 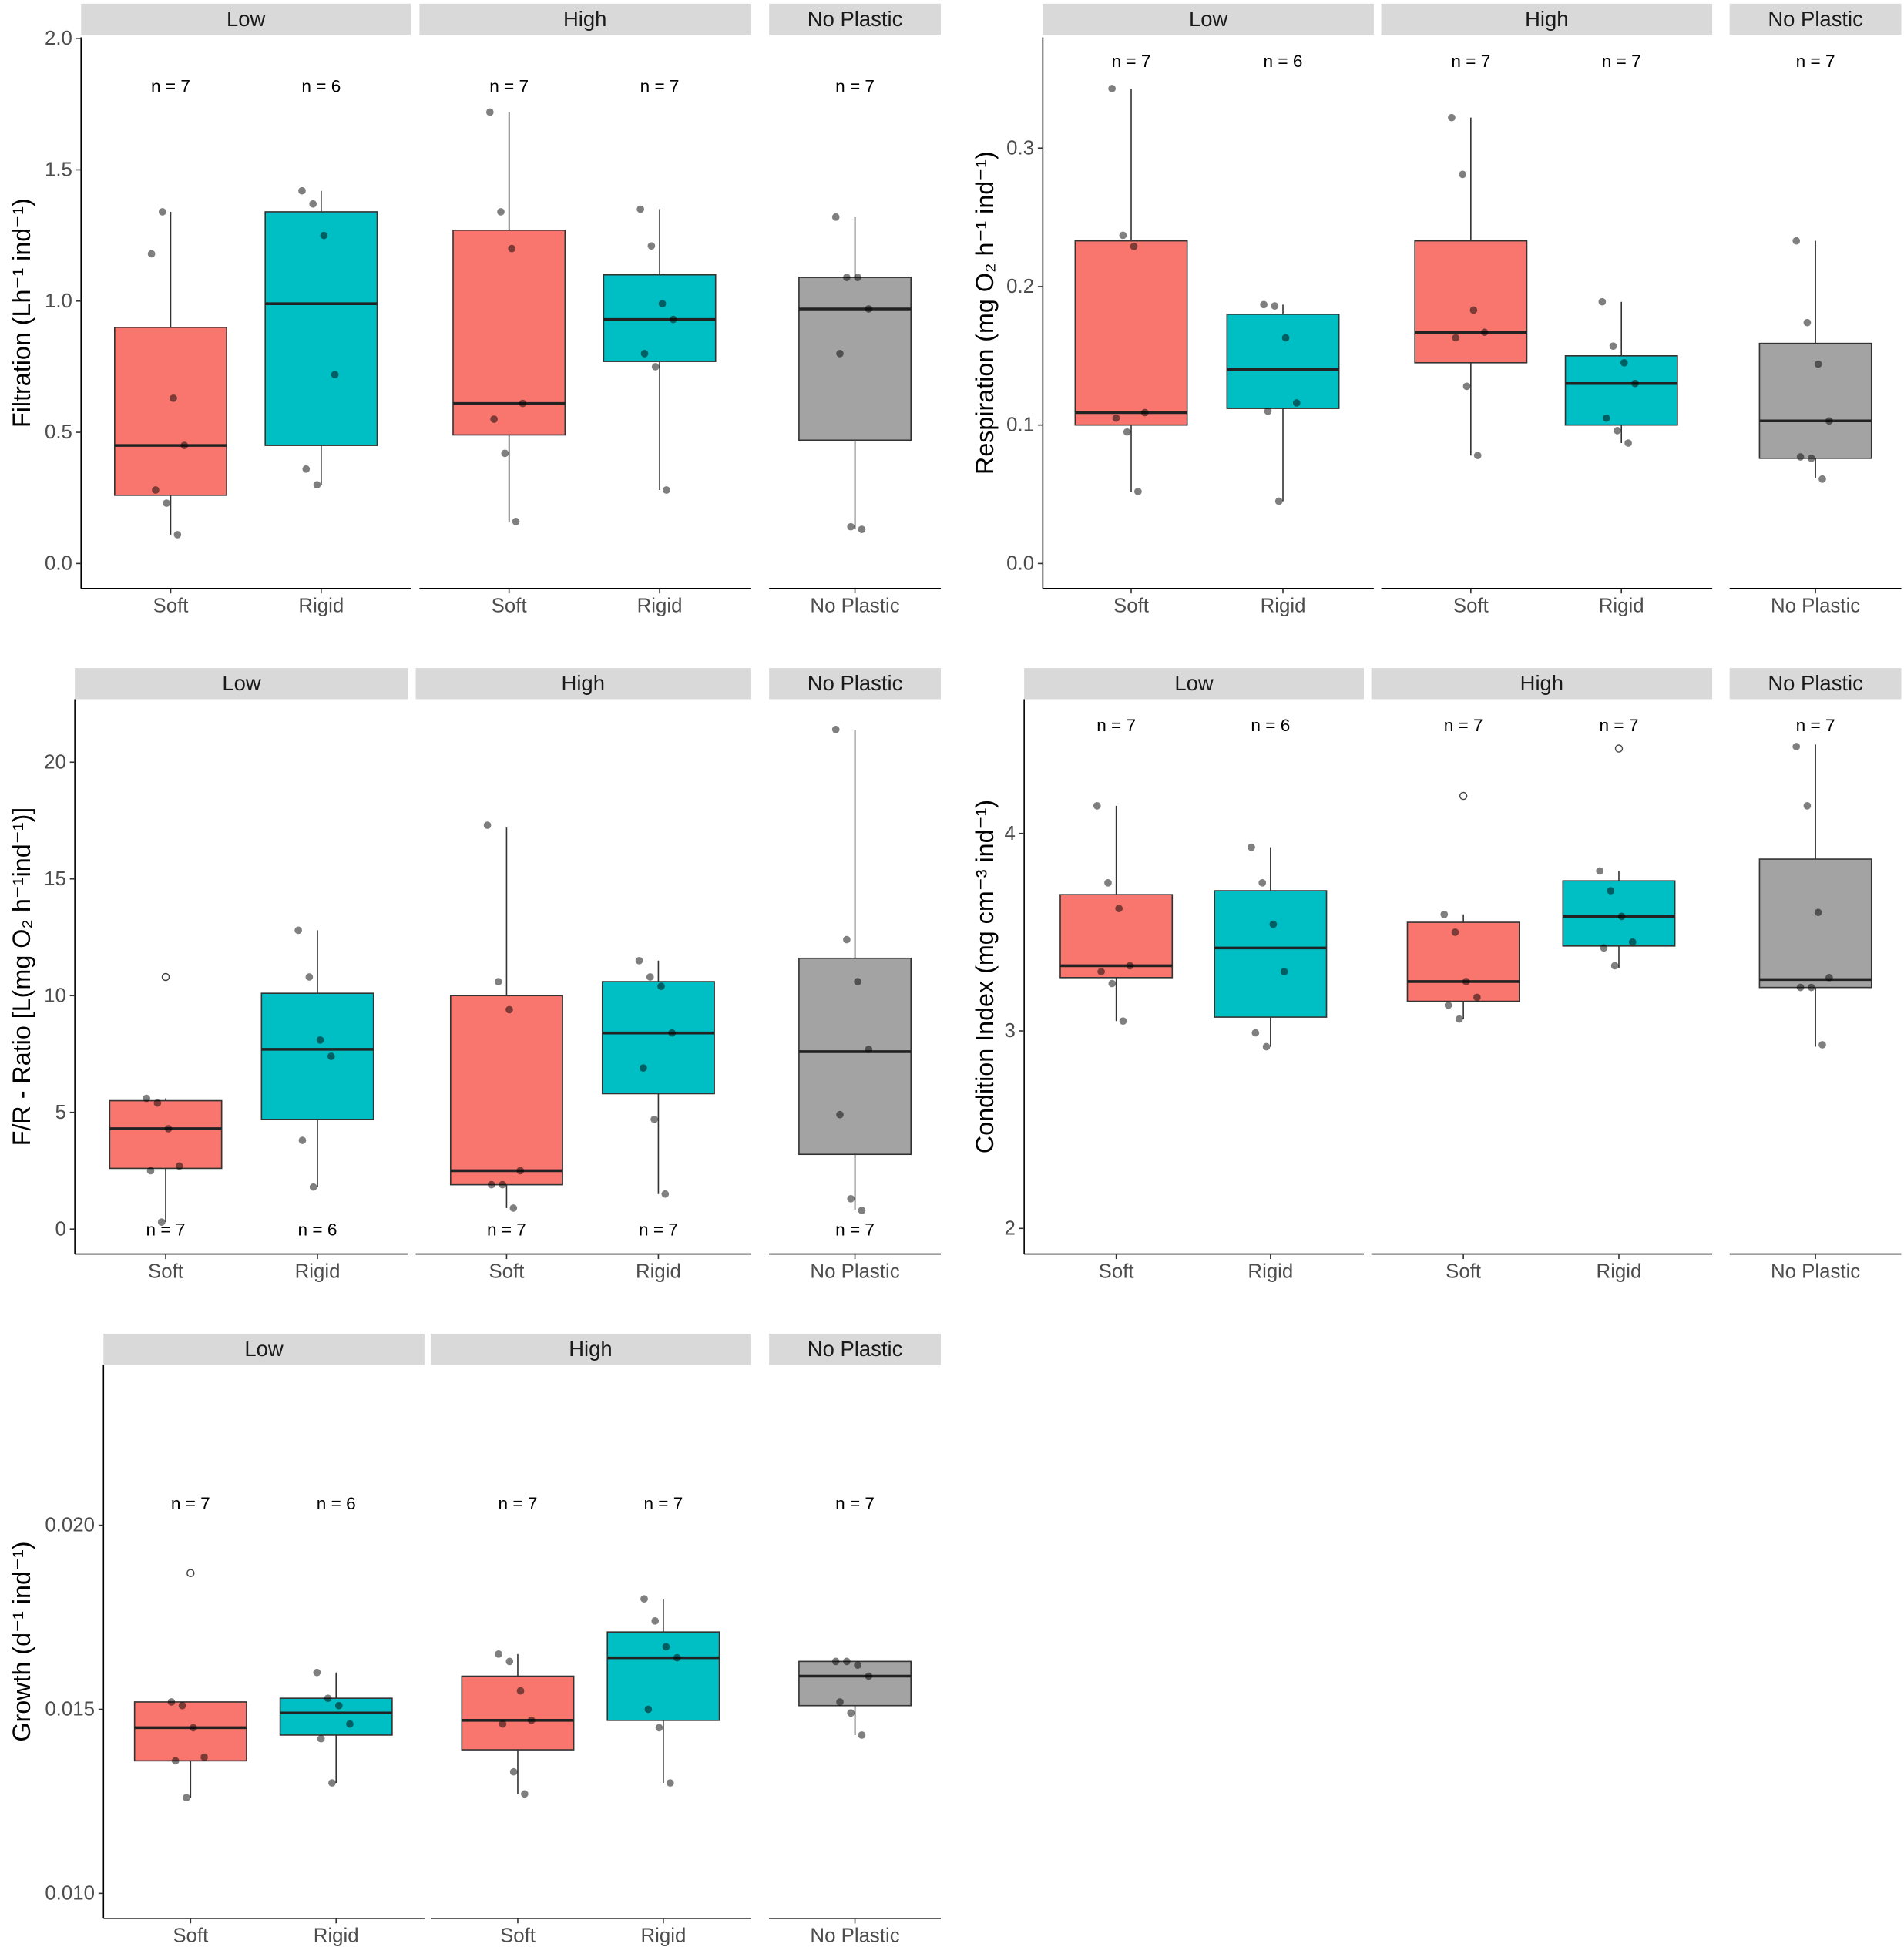 I want to click on y-tick-label: 1.0, so click(x=58, y=301).